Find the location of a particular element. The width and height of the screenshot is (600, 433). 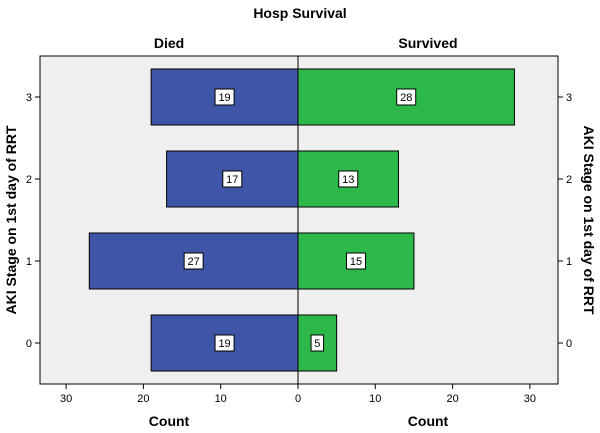

data-label-died-2: 17 is located at coordinates (232, 180).